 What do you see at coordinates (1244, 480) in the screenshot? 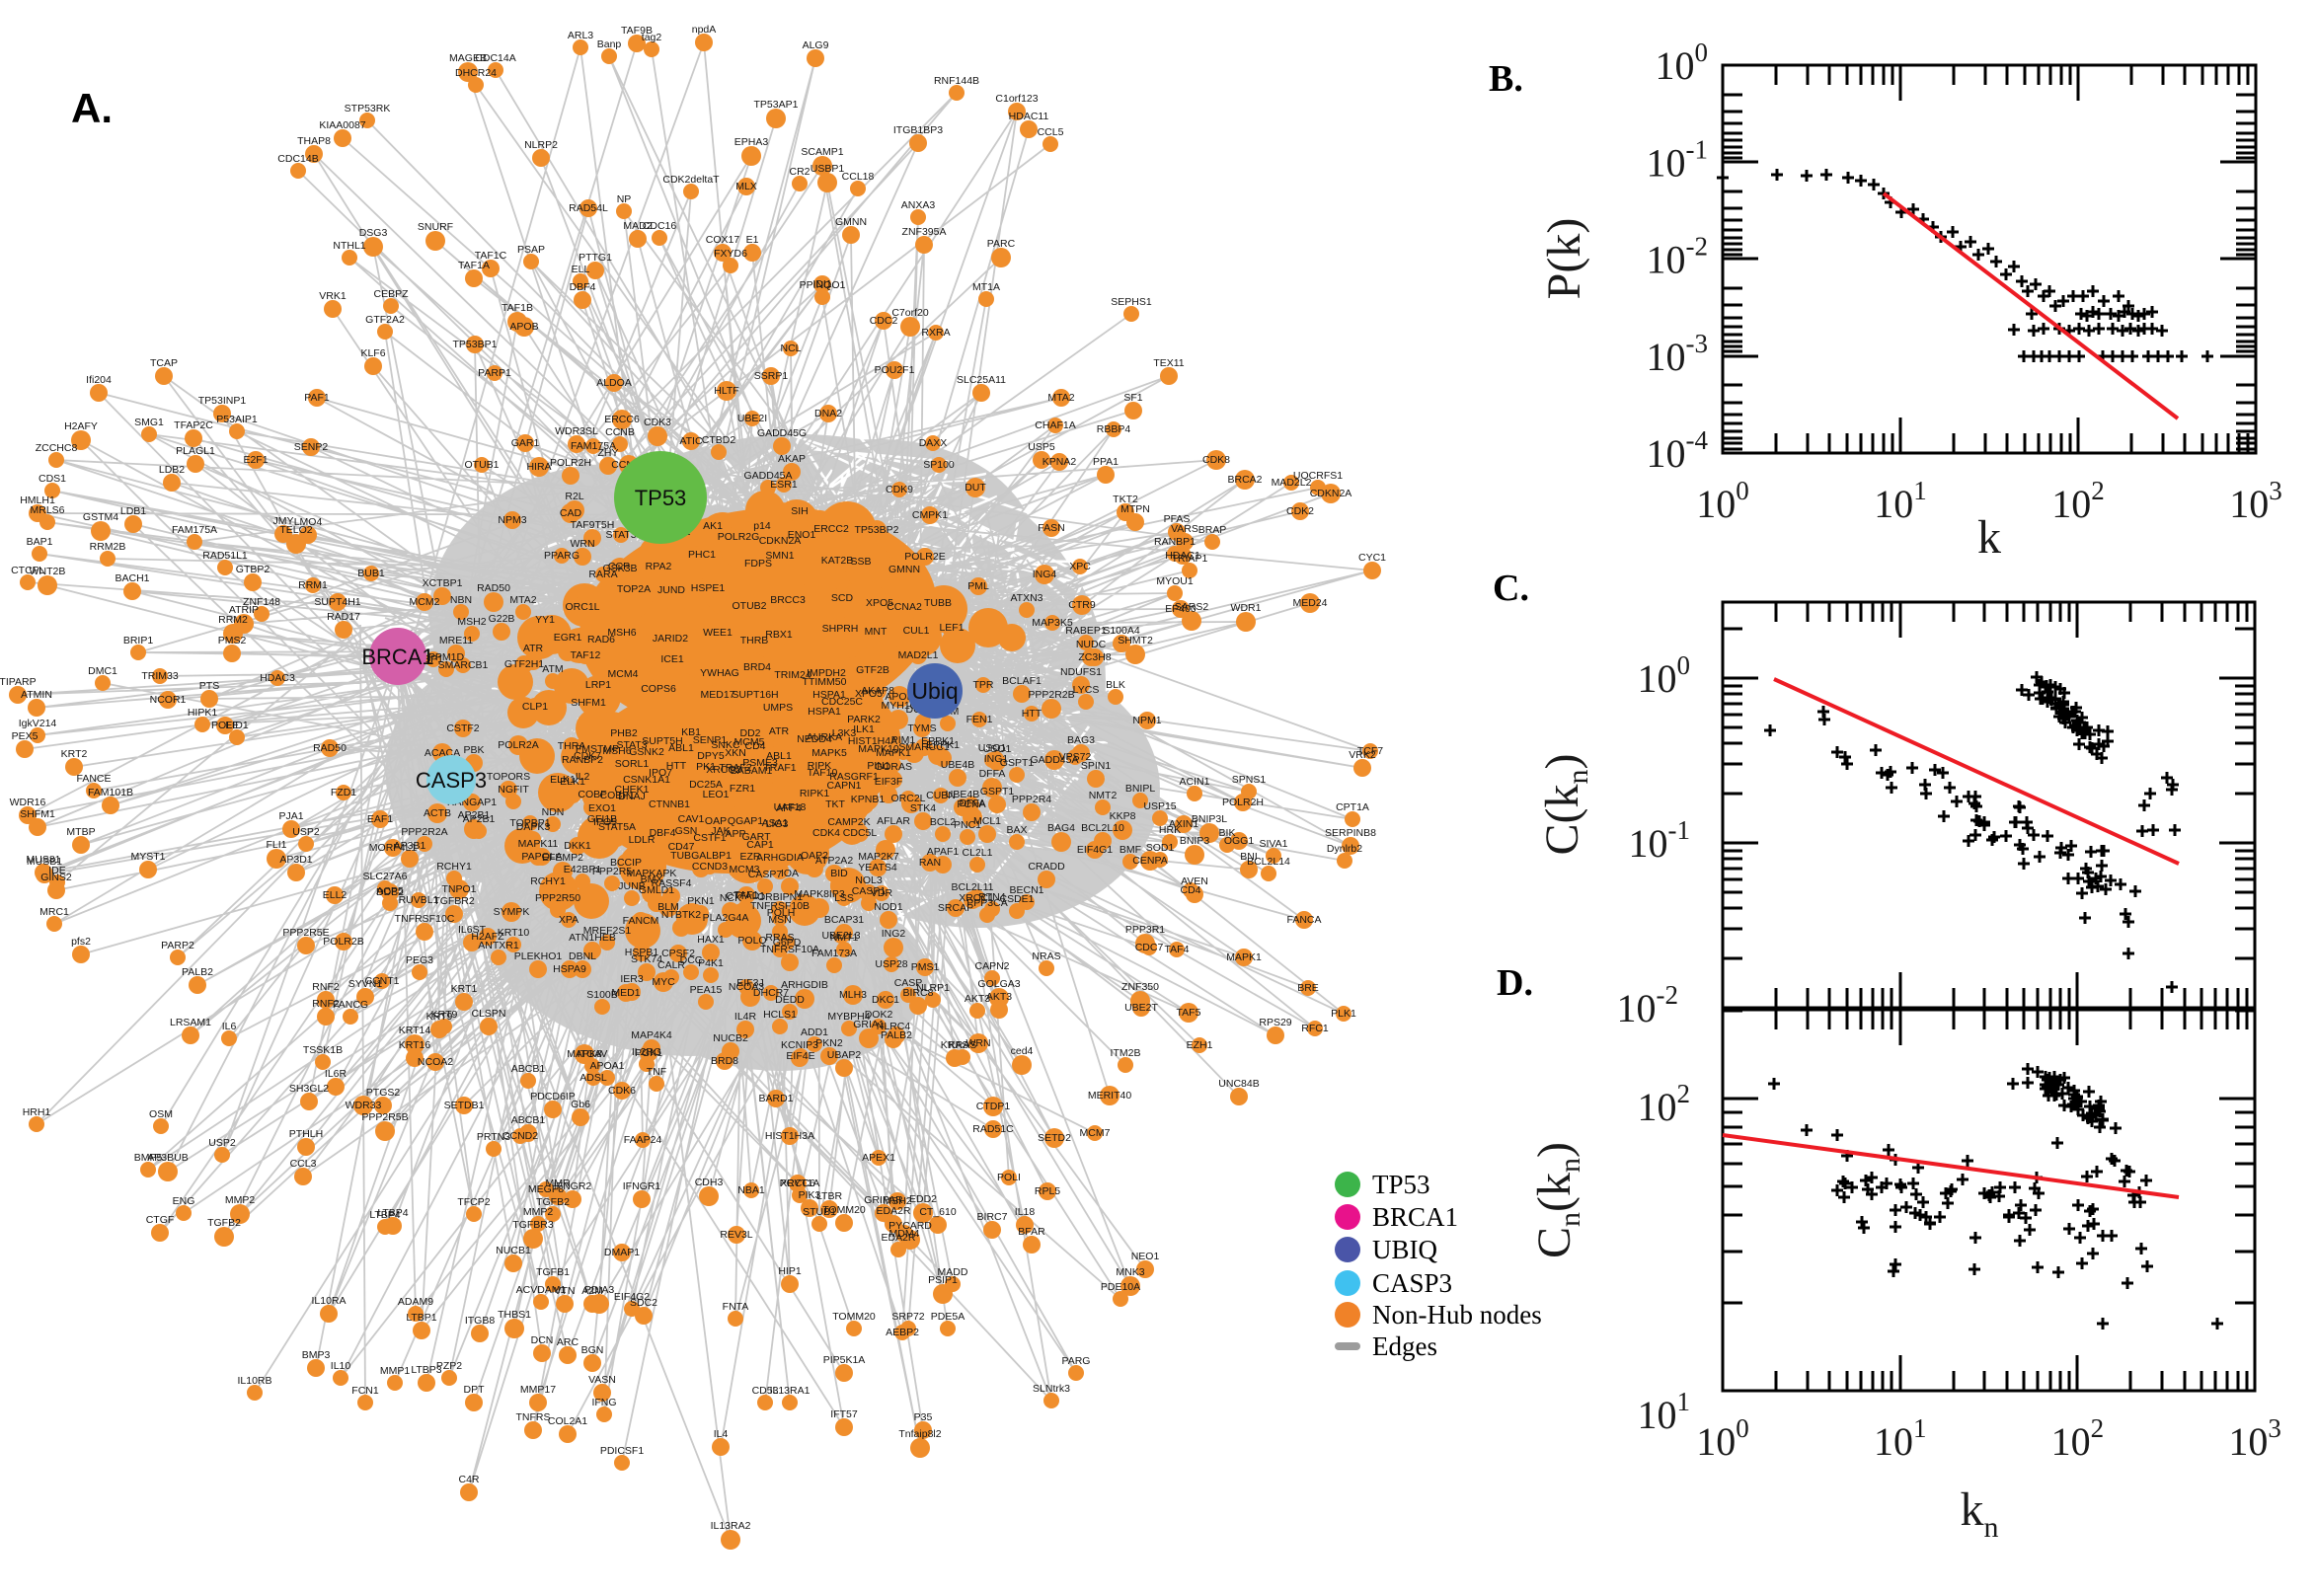
I see `svg-text: BRCA2` at bounding box center [1244, 480].